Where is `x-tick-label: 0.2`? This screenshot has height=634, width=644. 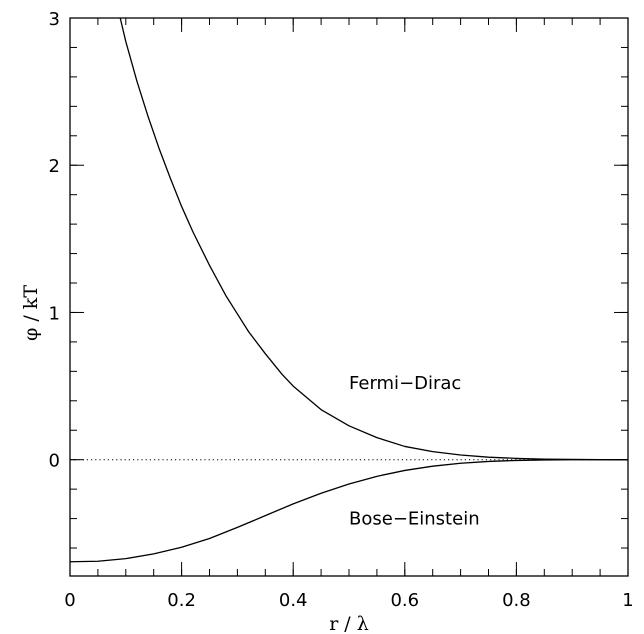 x-tick-label: 0.2 is located at coordinates (181, 600).